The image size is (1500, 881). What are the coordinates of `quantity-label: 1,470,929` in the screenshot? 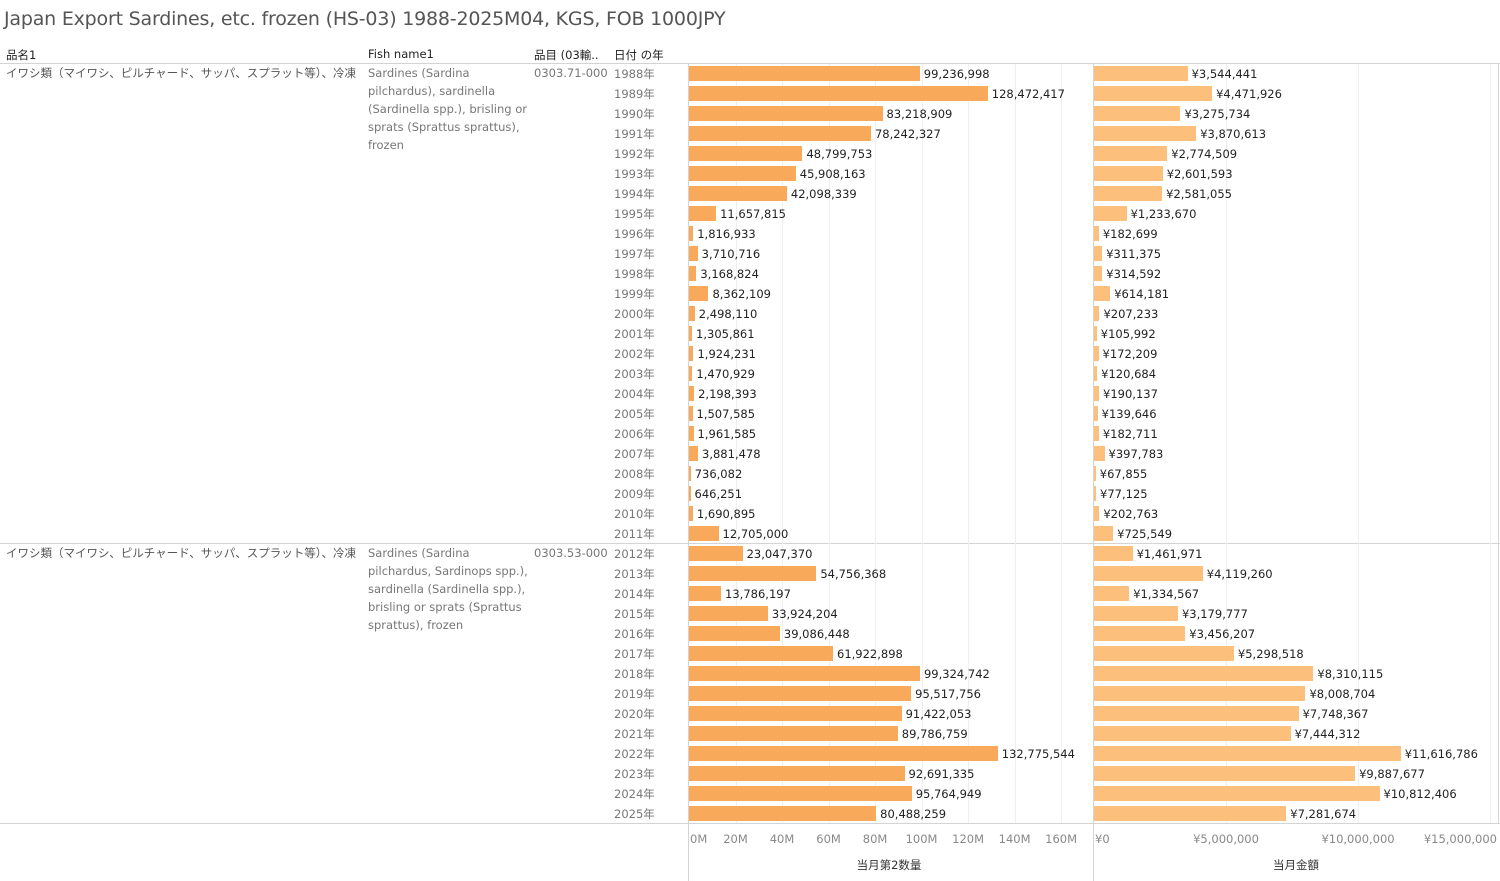 It's located at (725, 374).